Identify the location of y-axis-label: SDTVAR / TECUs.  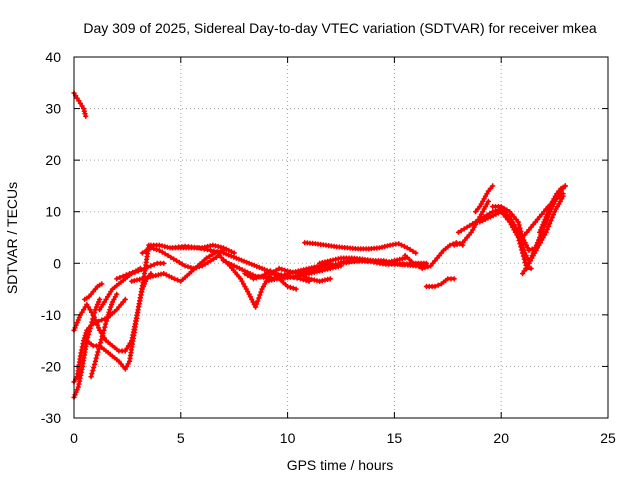
(12, 238).